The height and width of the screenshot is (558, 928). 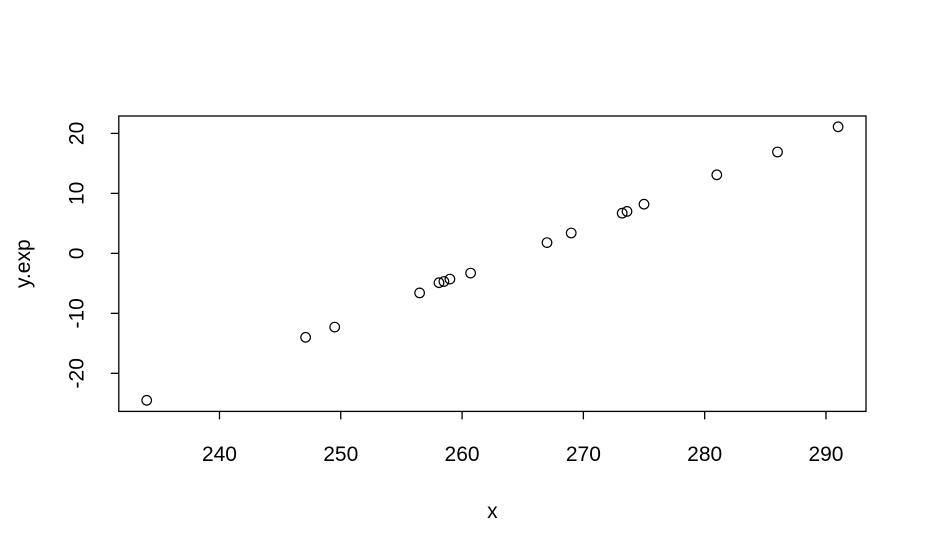 I want to click on x-axis-tick-labels: 240 250 260 270 280 290, so click(x=523, y=454).